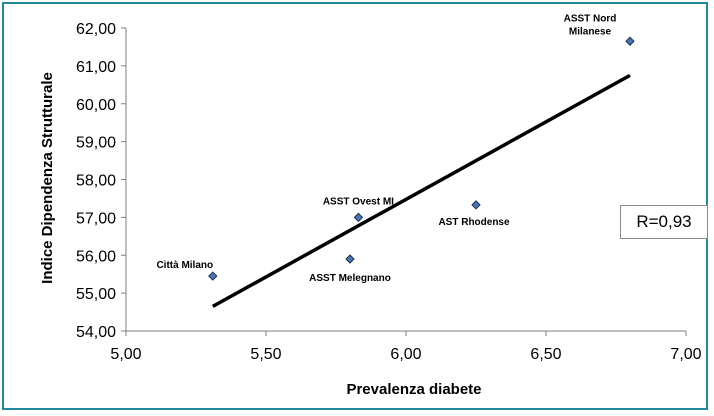 The image size is (714, 416). What do you see at coordinates (685, 354) in the screenshot?
I see `x-tick-label: 7,00` at bounding box center [685, 354].